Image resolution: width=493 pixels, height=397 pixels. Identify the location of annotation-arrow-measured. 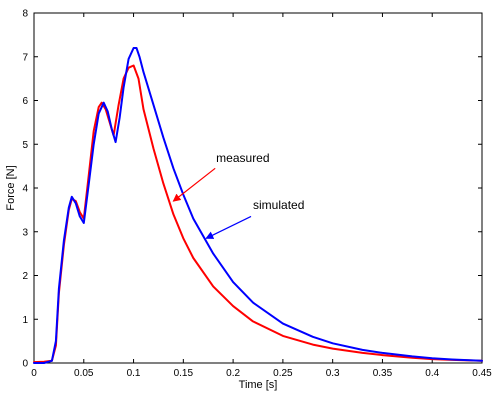
(194, 184).